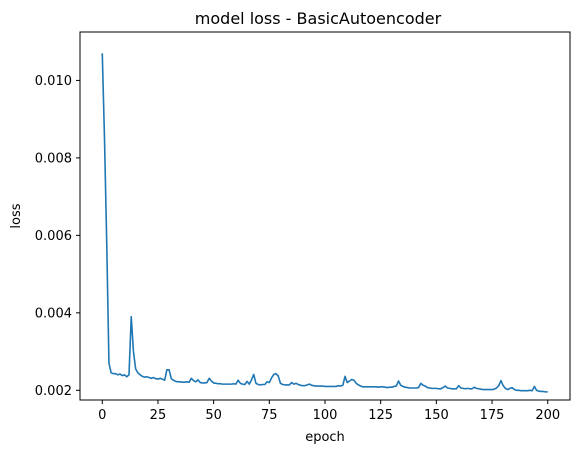 The image size is (584, 455). What do you see at coordinates (16, 215) in the screenshot?
I see `y-axis-label: loss` at bounding box center [16, 215].